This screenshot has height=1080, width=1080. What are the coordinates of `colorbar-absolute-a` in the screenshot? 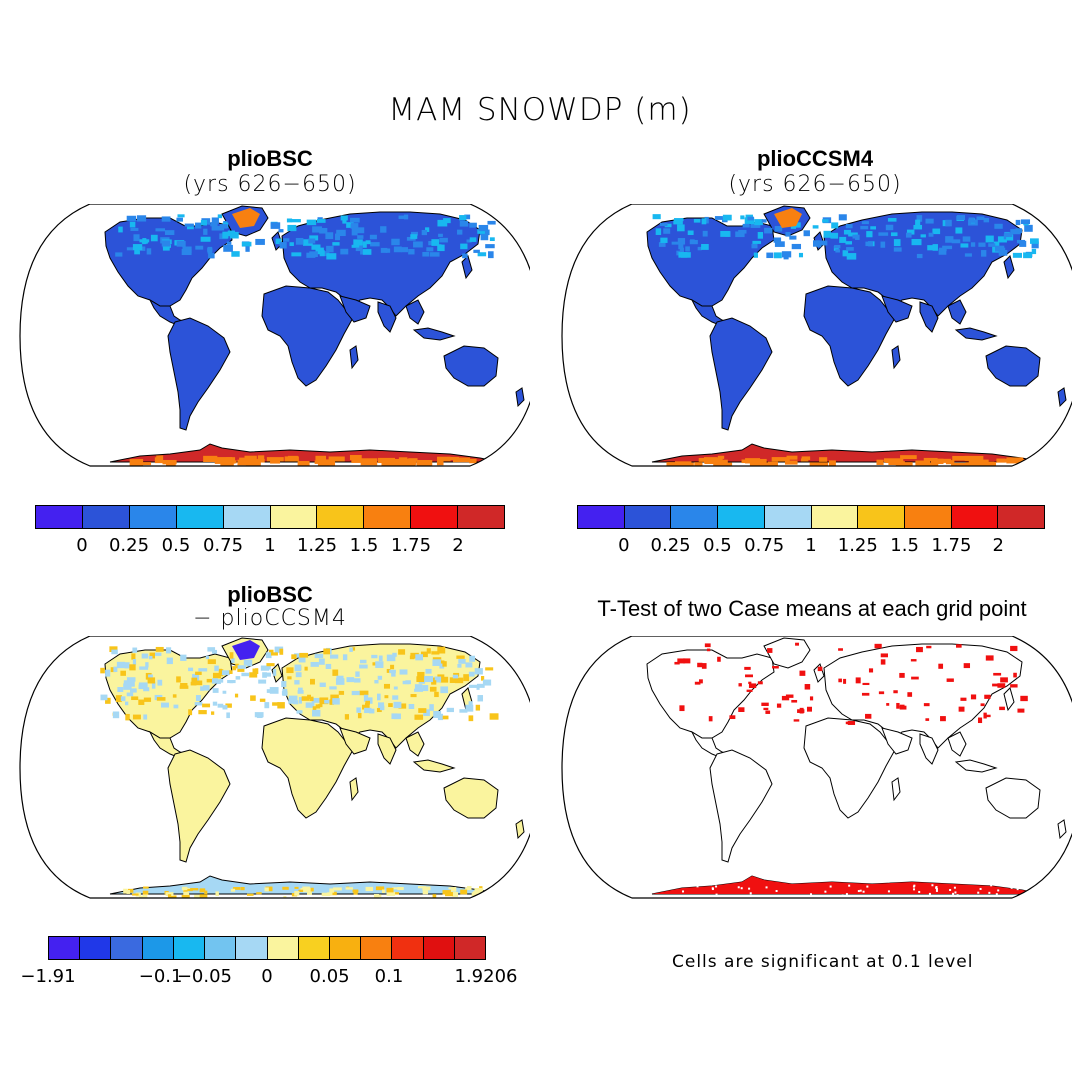 It's located at (270, 517).